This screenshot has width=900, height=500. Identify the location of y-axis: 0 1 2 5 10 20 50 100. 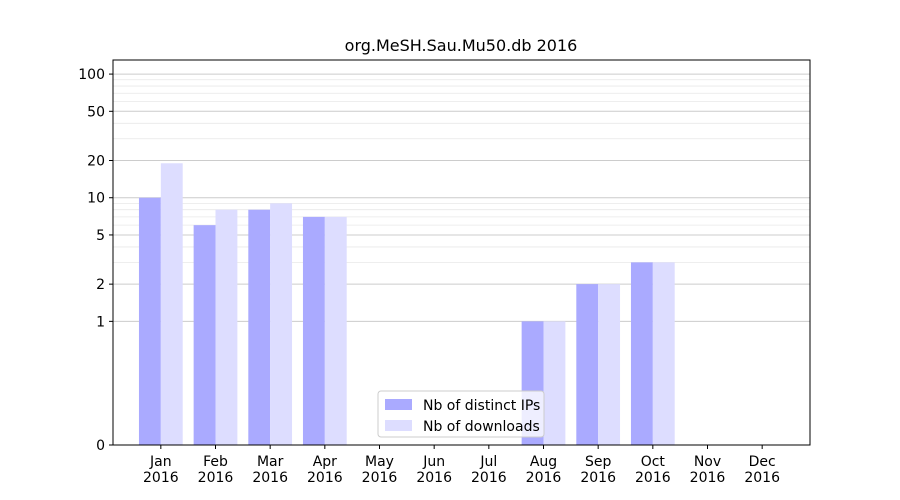
(95, 260).